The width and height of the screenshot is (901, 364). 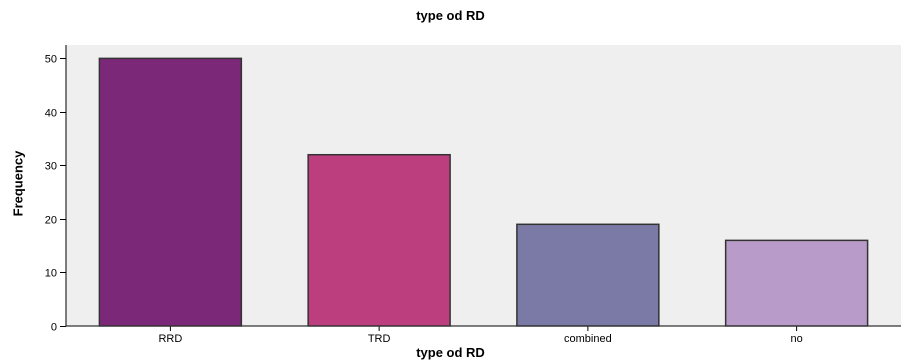 What do you see at coordinates (51, 114) in the screenshot?
I see `y-tick-label: 40` at bounding box center [51, 114].